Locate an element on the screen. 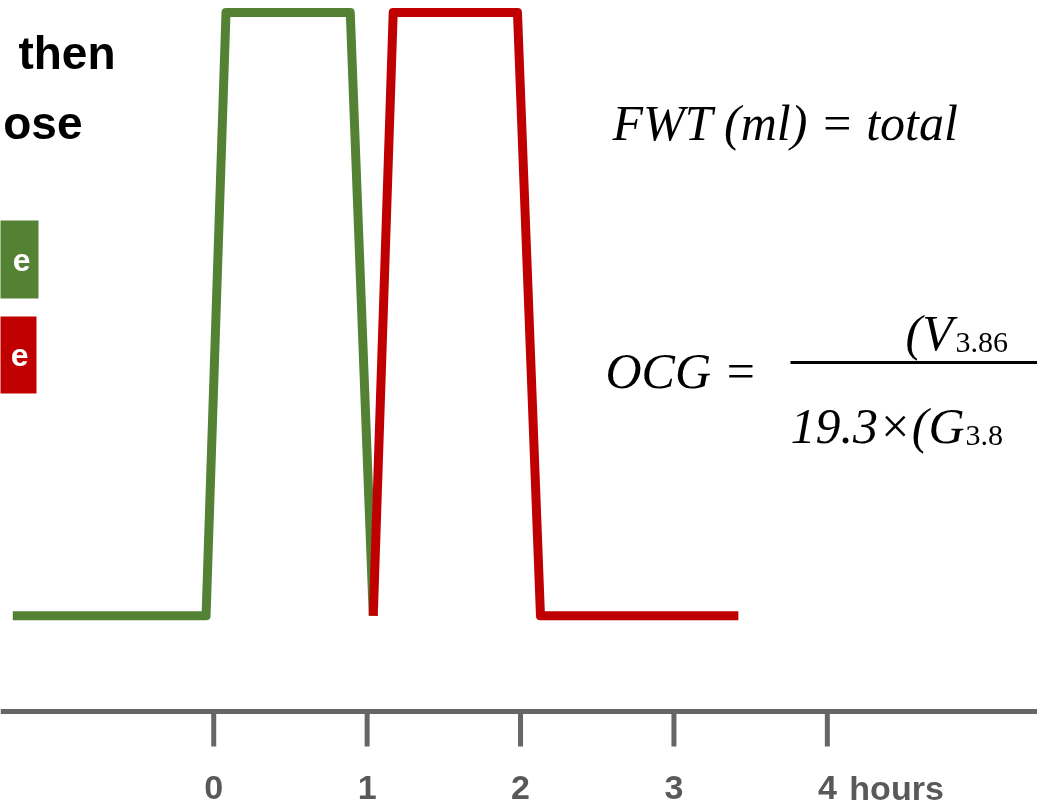  x-tick-label: 4 is located at coordinates (827, 787).